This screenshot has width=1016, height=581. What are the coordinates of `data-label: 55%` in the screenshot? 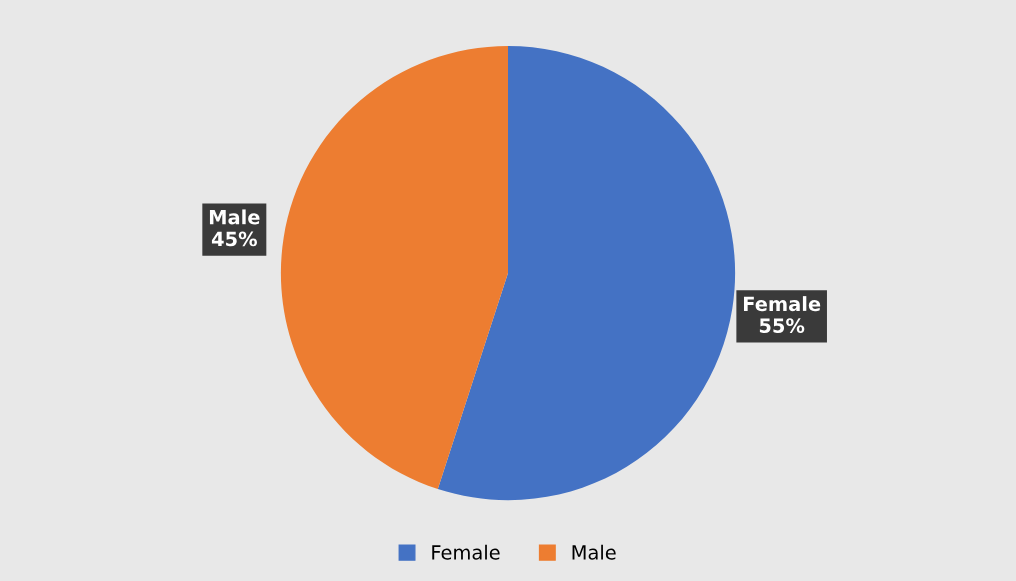 It's located at (782, 325).